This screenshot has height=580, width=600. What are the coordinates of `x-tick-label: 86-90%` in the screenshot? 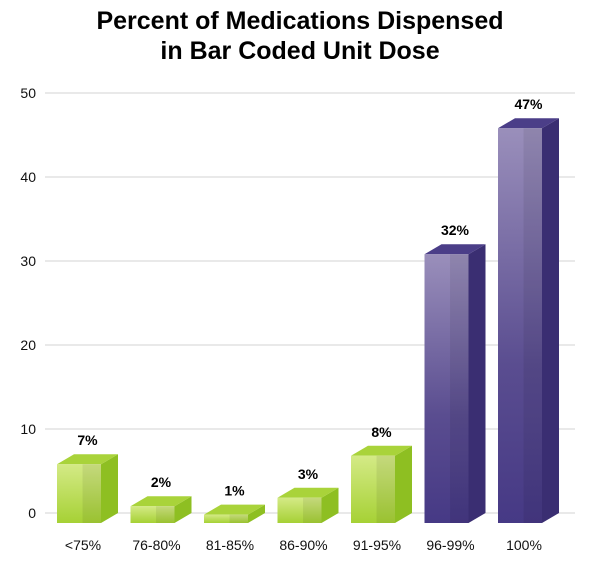 It's located at (303, 545).